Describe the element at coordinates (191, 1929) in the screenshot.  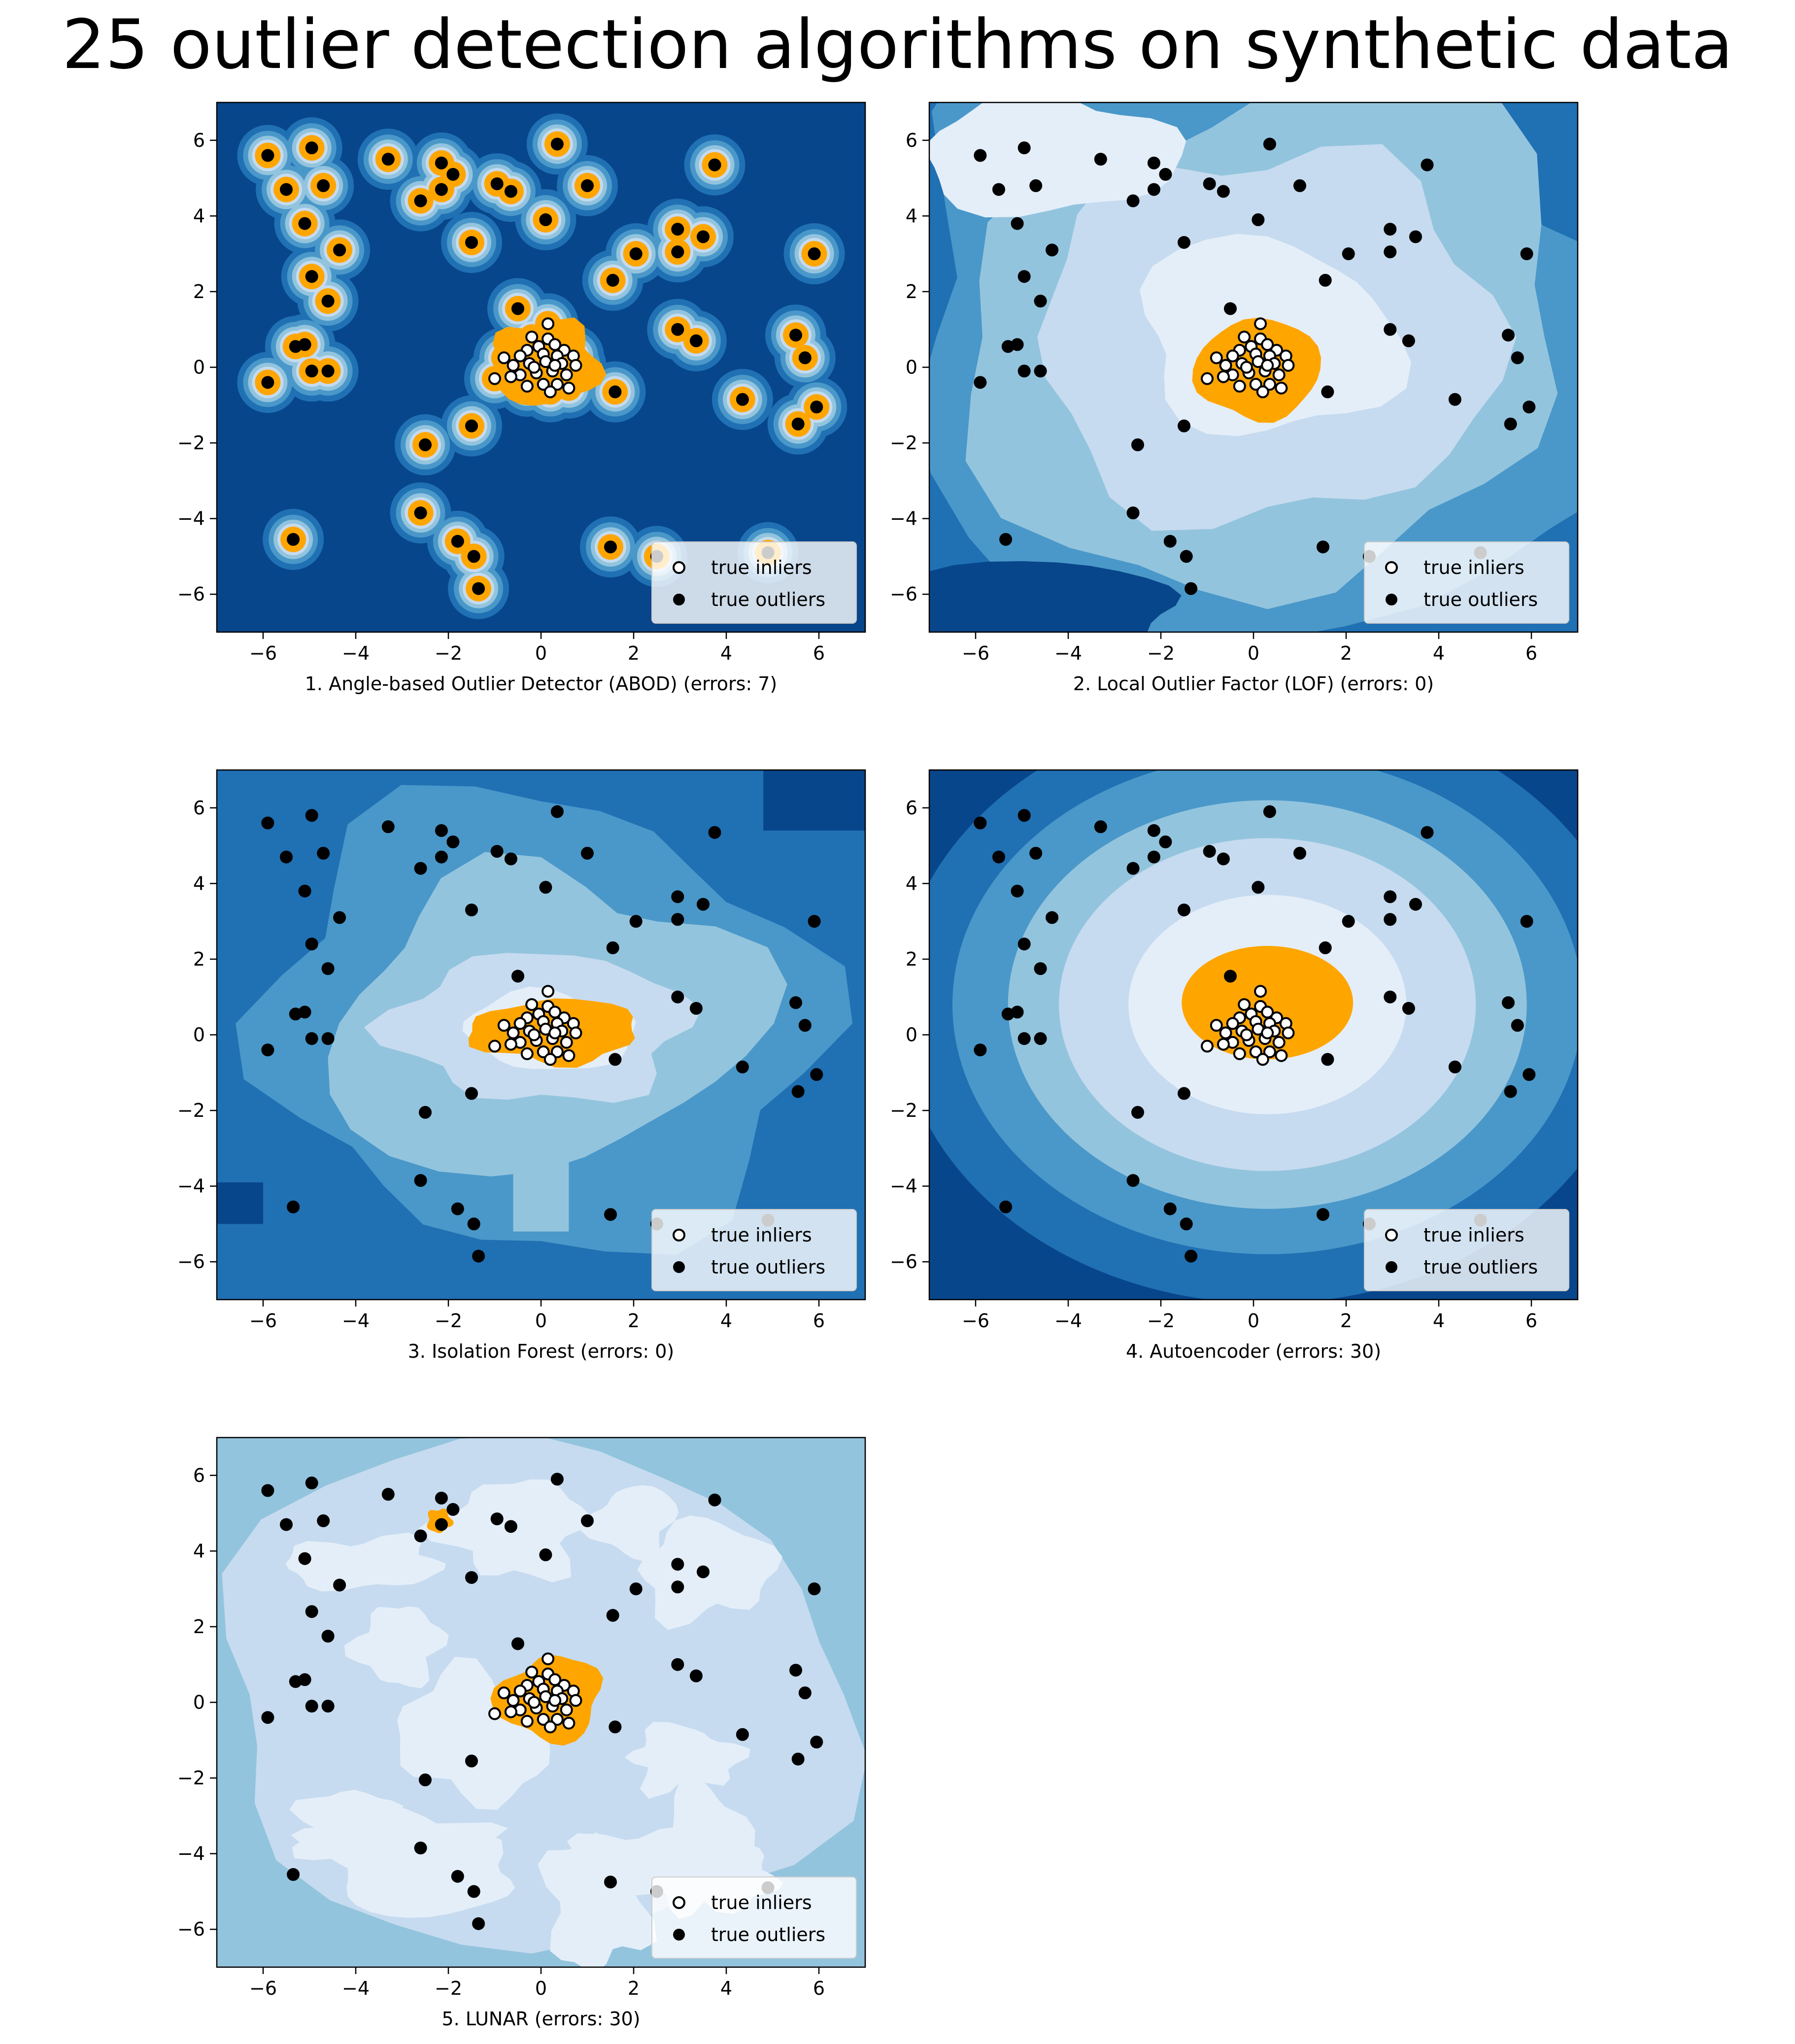
I see `y-tick-label: −6` at that location.